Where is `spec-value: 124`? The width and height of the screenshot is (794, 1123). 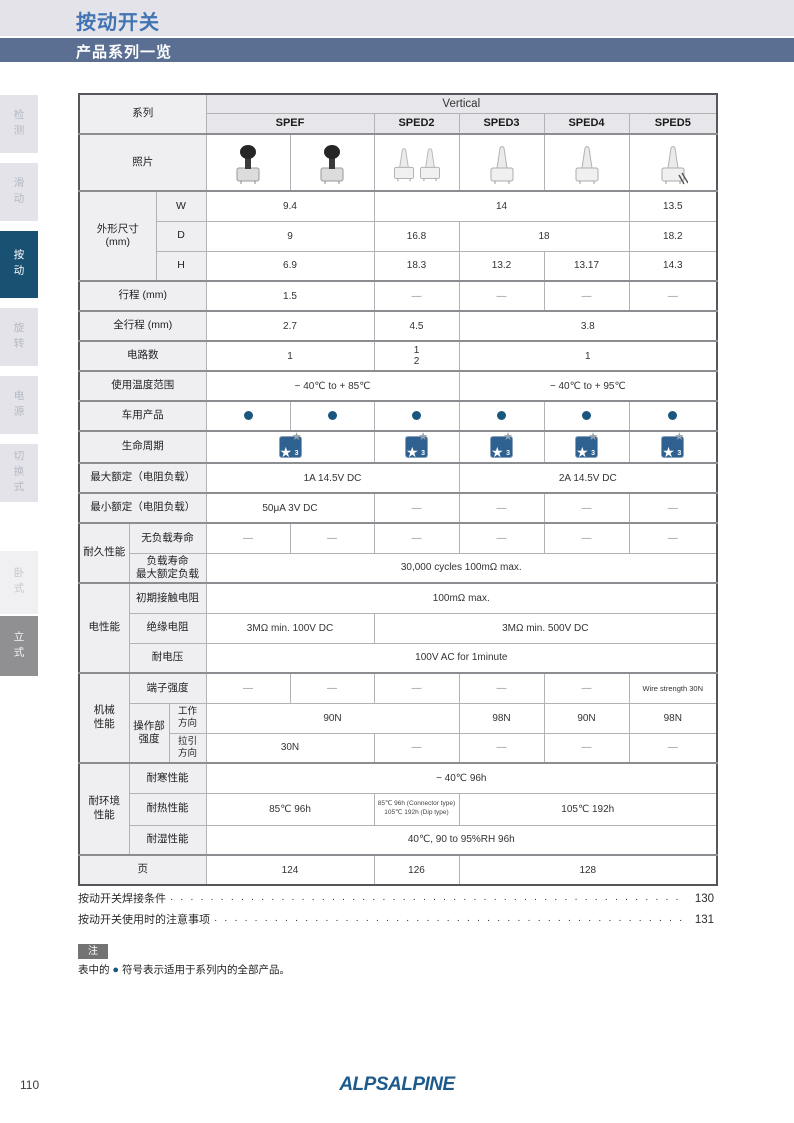 spec-value: 124 is located at coordinates (290, 870).